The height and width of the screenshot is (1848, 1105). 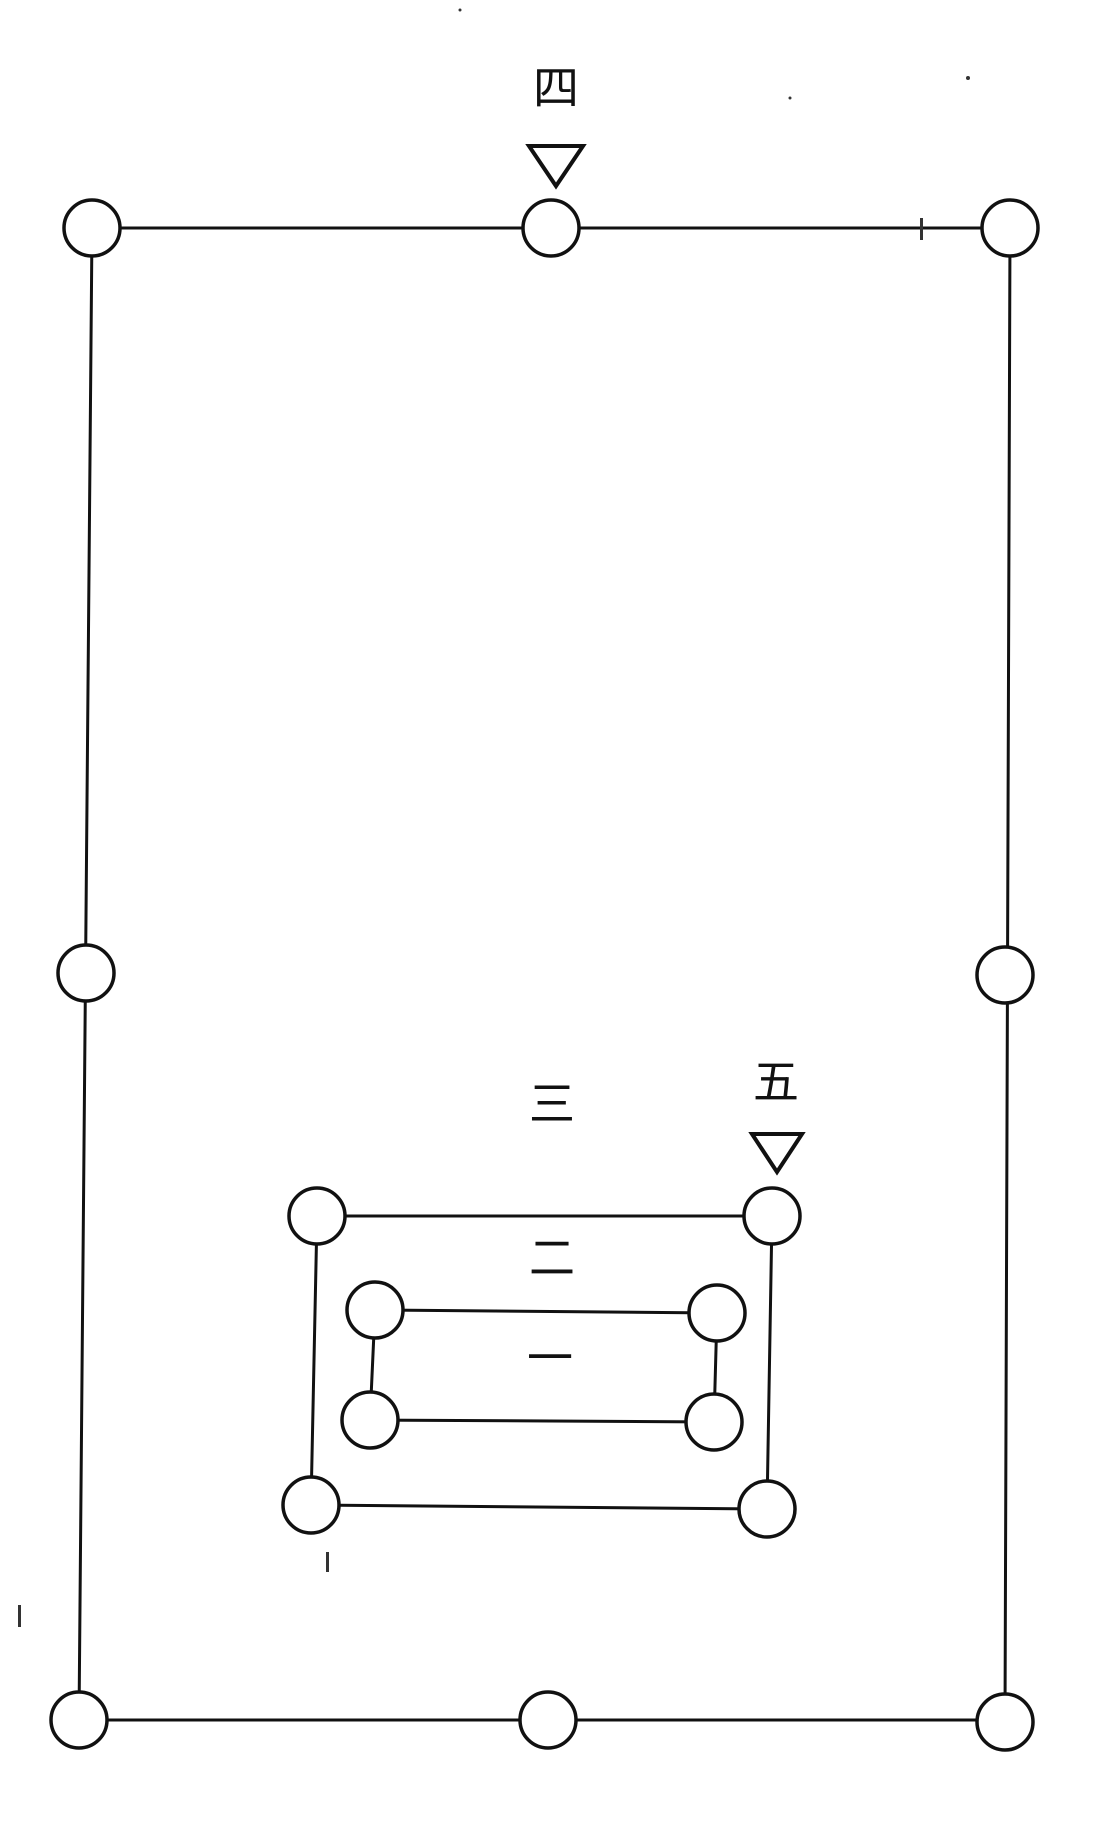 What do you see at coordinates (1005, 975) in the screenshot?
I see `outer-node-mid-right` at bounding box center [1005, 975].